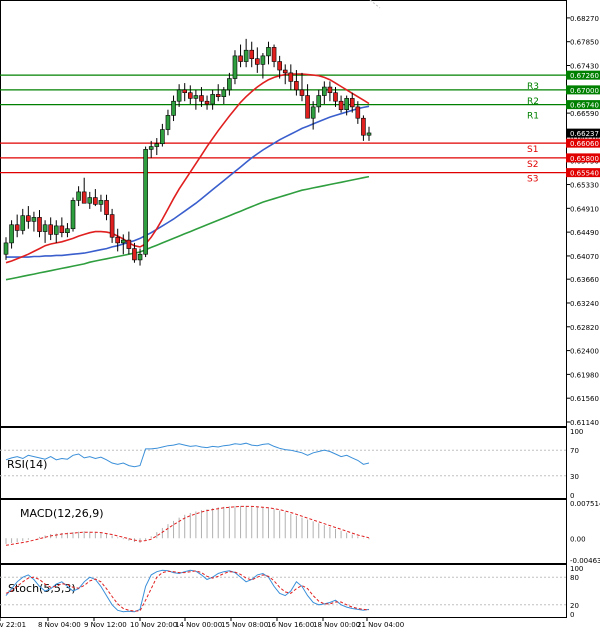  I want to click on level-price-label-s3: 0.65540, so click(584, 174).